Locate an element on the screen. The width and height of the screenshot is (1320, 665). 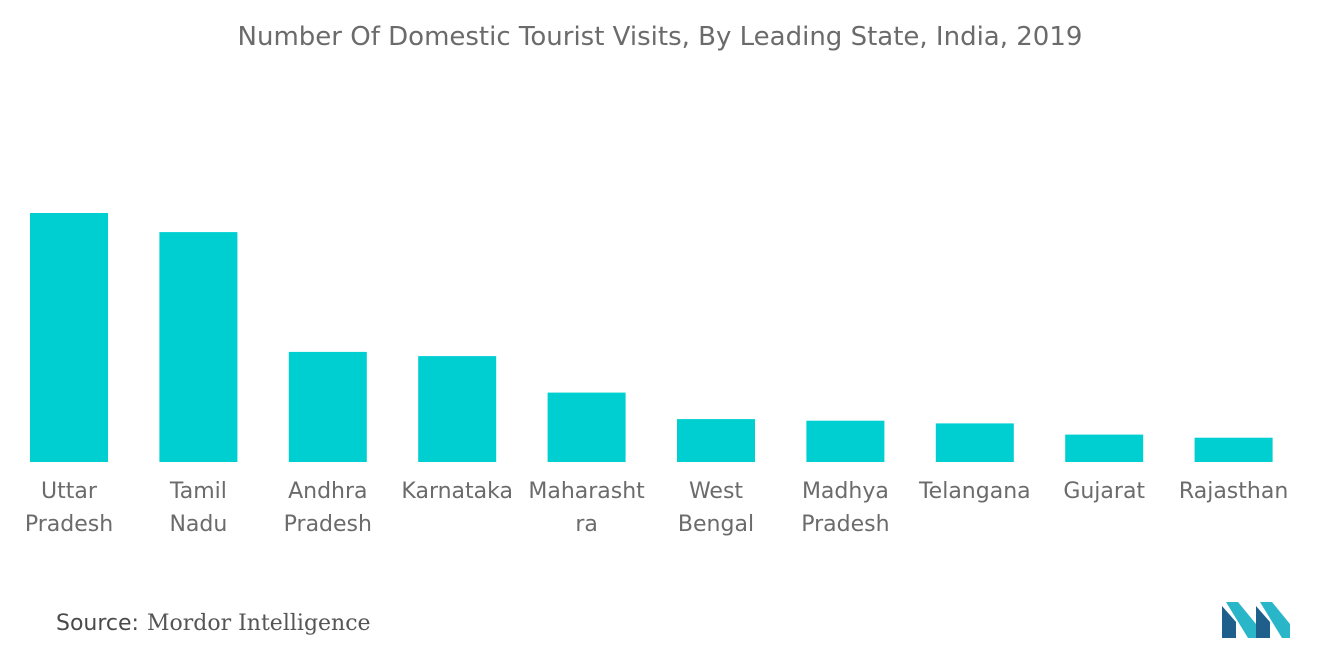
x-tick-label: Karnataka is located at coordinates (457, 491).